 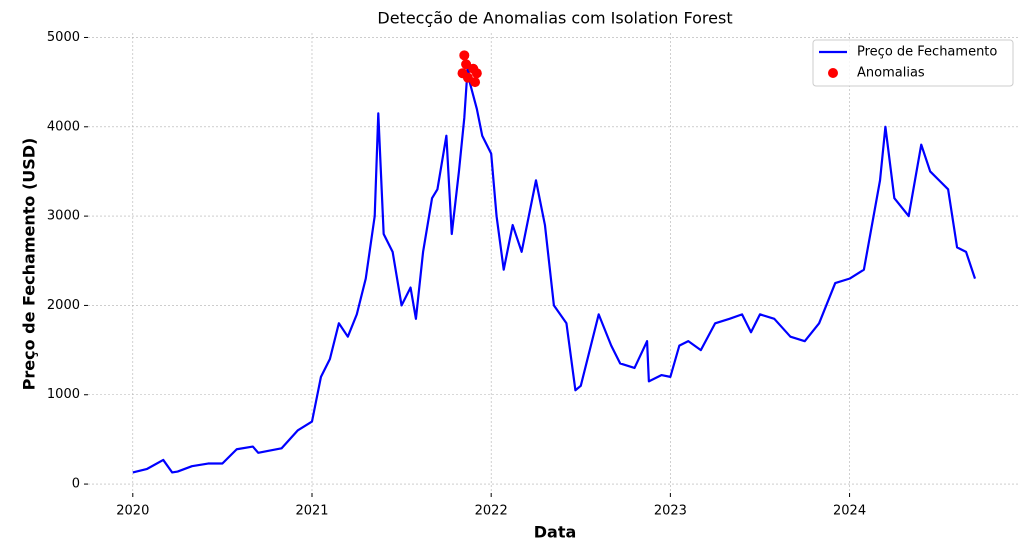 I want to click on x-tick-label: 2022, so click(x=491, y=511).